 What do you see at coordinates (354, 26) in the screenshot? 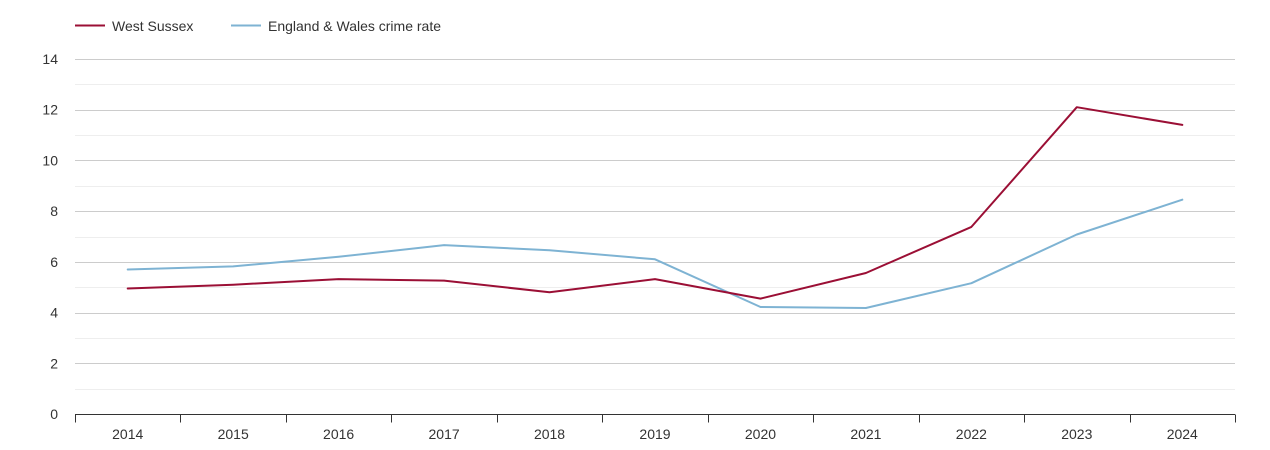
I see `legend-label-1: England & Wales crime rate` at bounding box center [354, 26].